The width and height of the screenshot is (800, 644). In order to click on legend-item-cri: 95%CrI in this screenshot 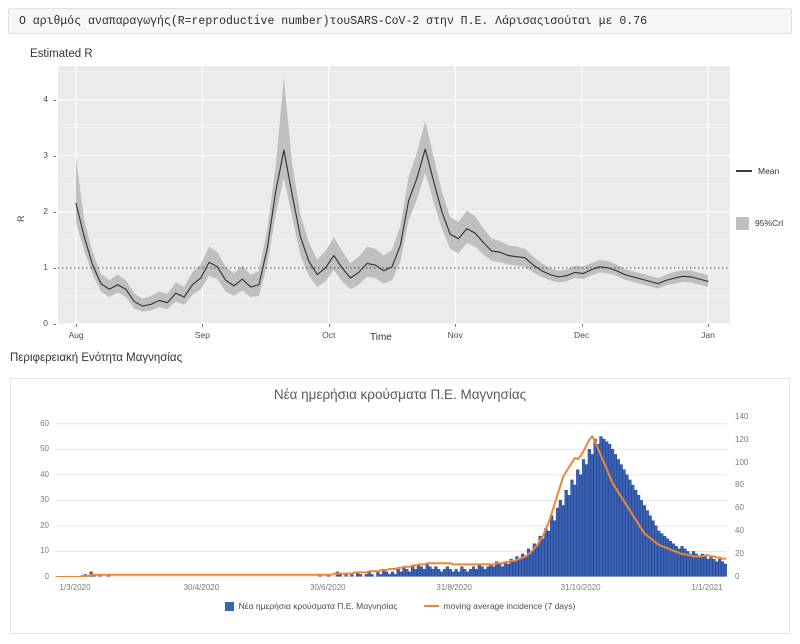, I will do `click(768, 223)`.